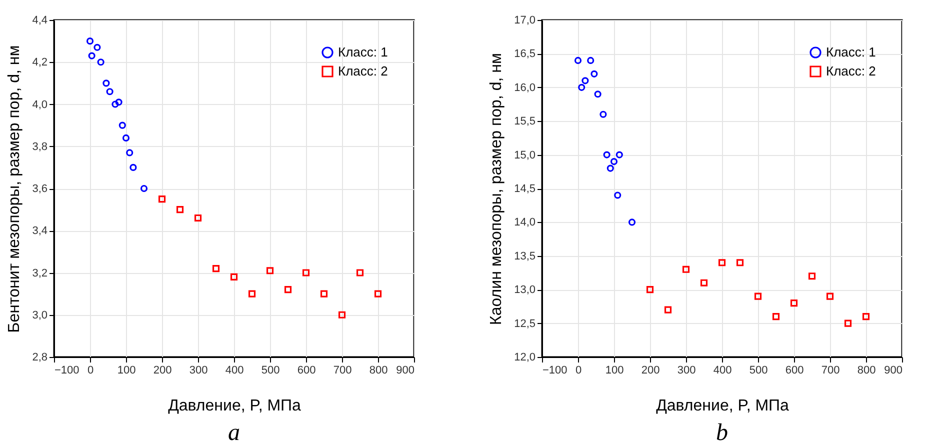  What do you see at coordinates (40, 20) in the screenshot?
I see `y-tick-label: 4,4` at bounding box center [40, 20].